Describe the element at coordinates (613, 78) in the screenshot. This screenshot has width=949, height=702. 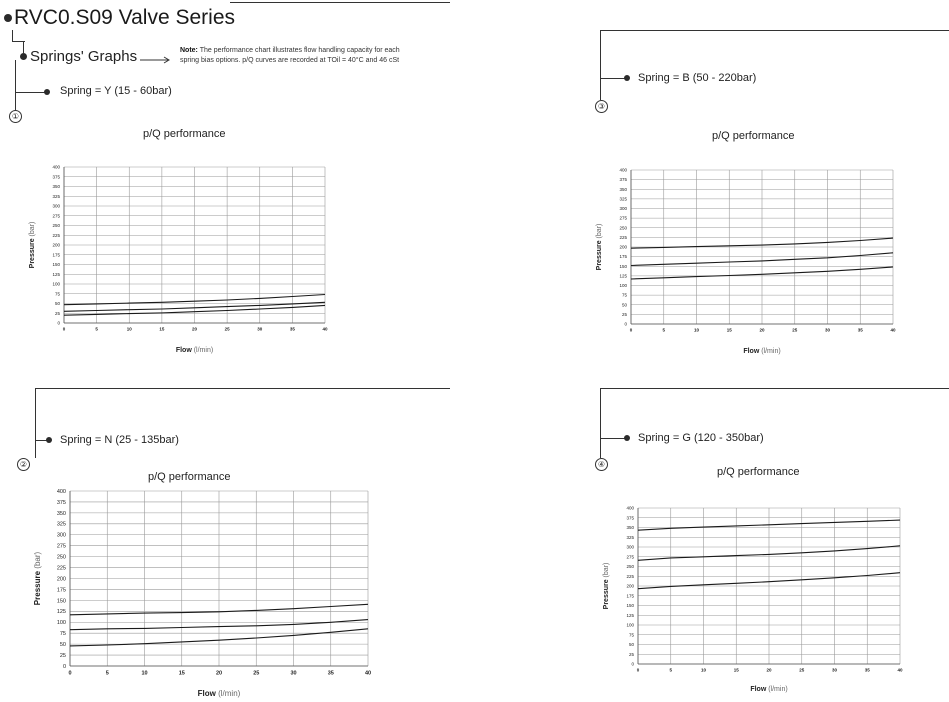
I see `panel3-connector-horizontal` at that location.